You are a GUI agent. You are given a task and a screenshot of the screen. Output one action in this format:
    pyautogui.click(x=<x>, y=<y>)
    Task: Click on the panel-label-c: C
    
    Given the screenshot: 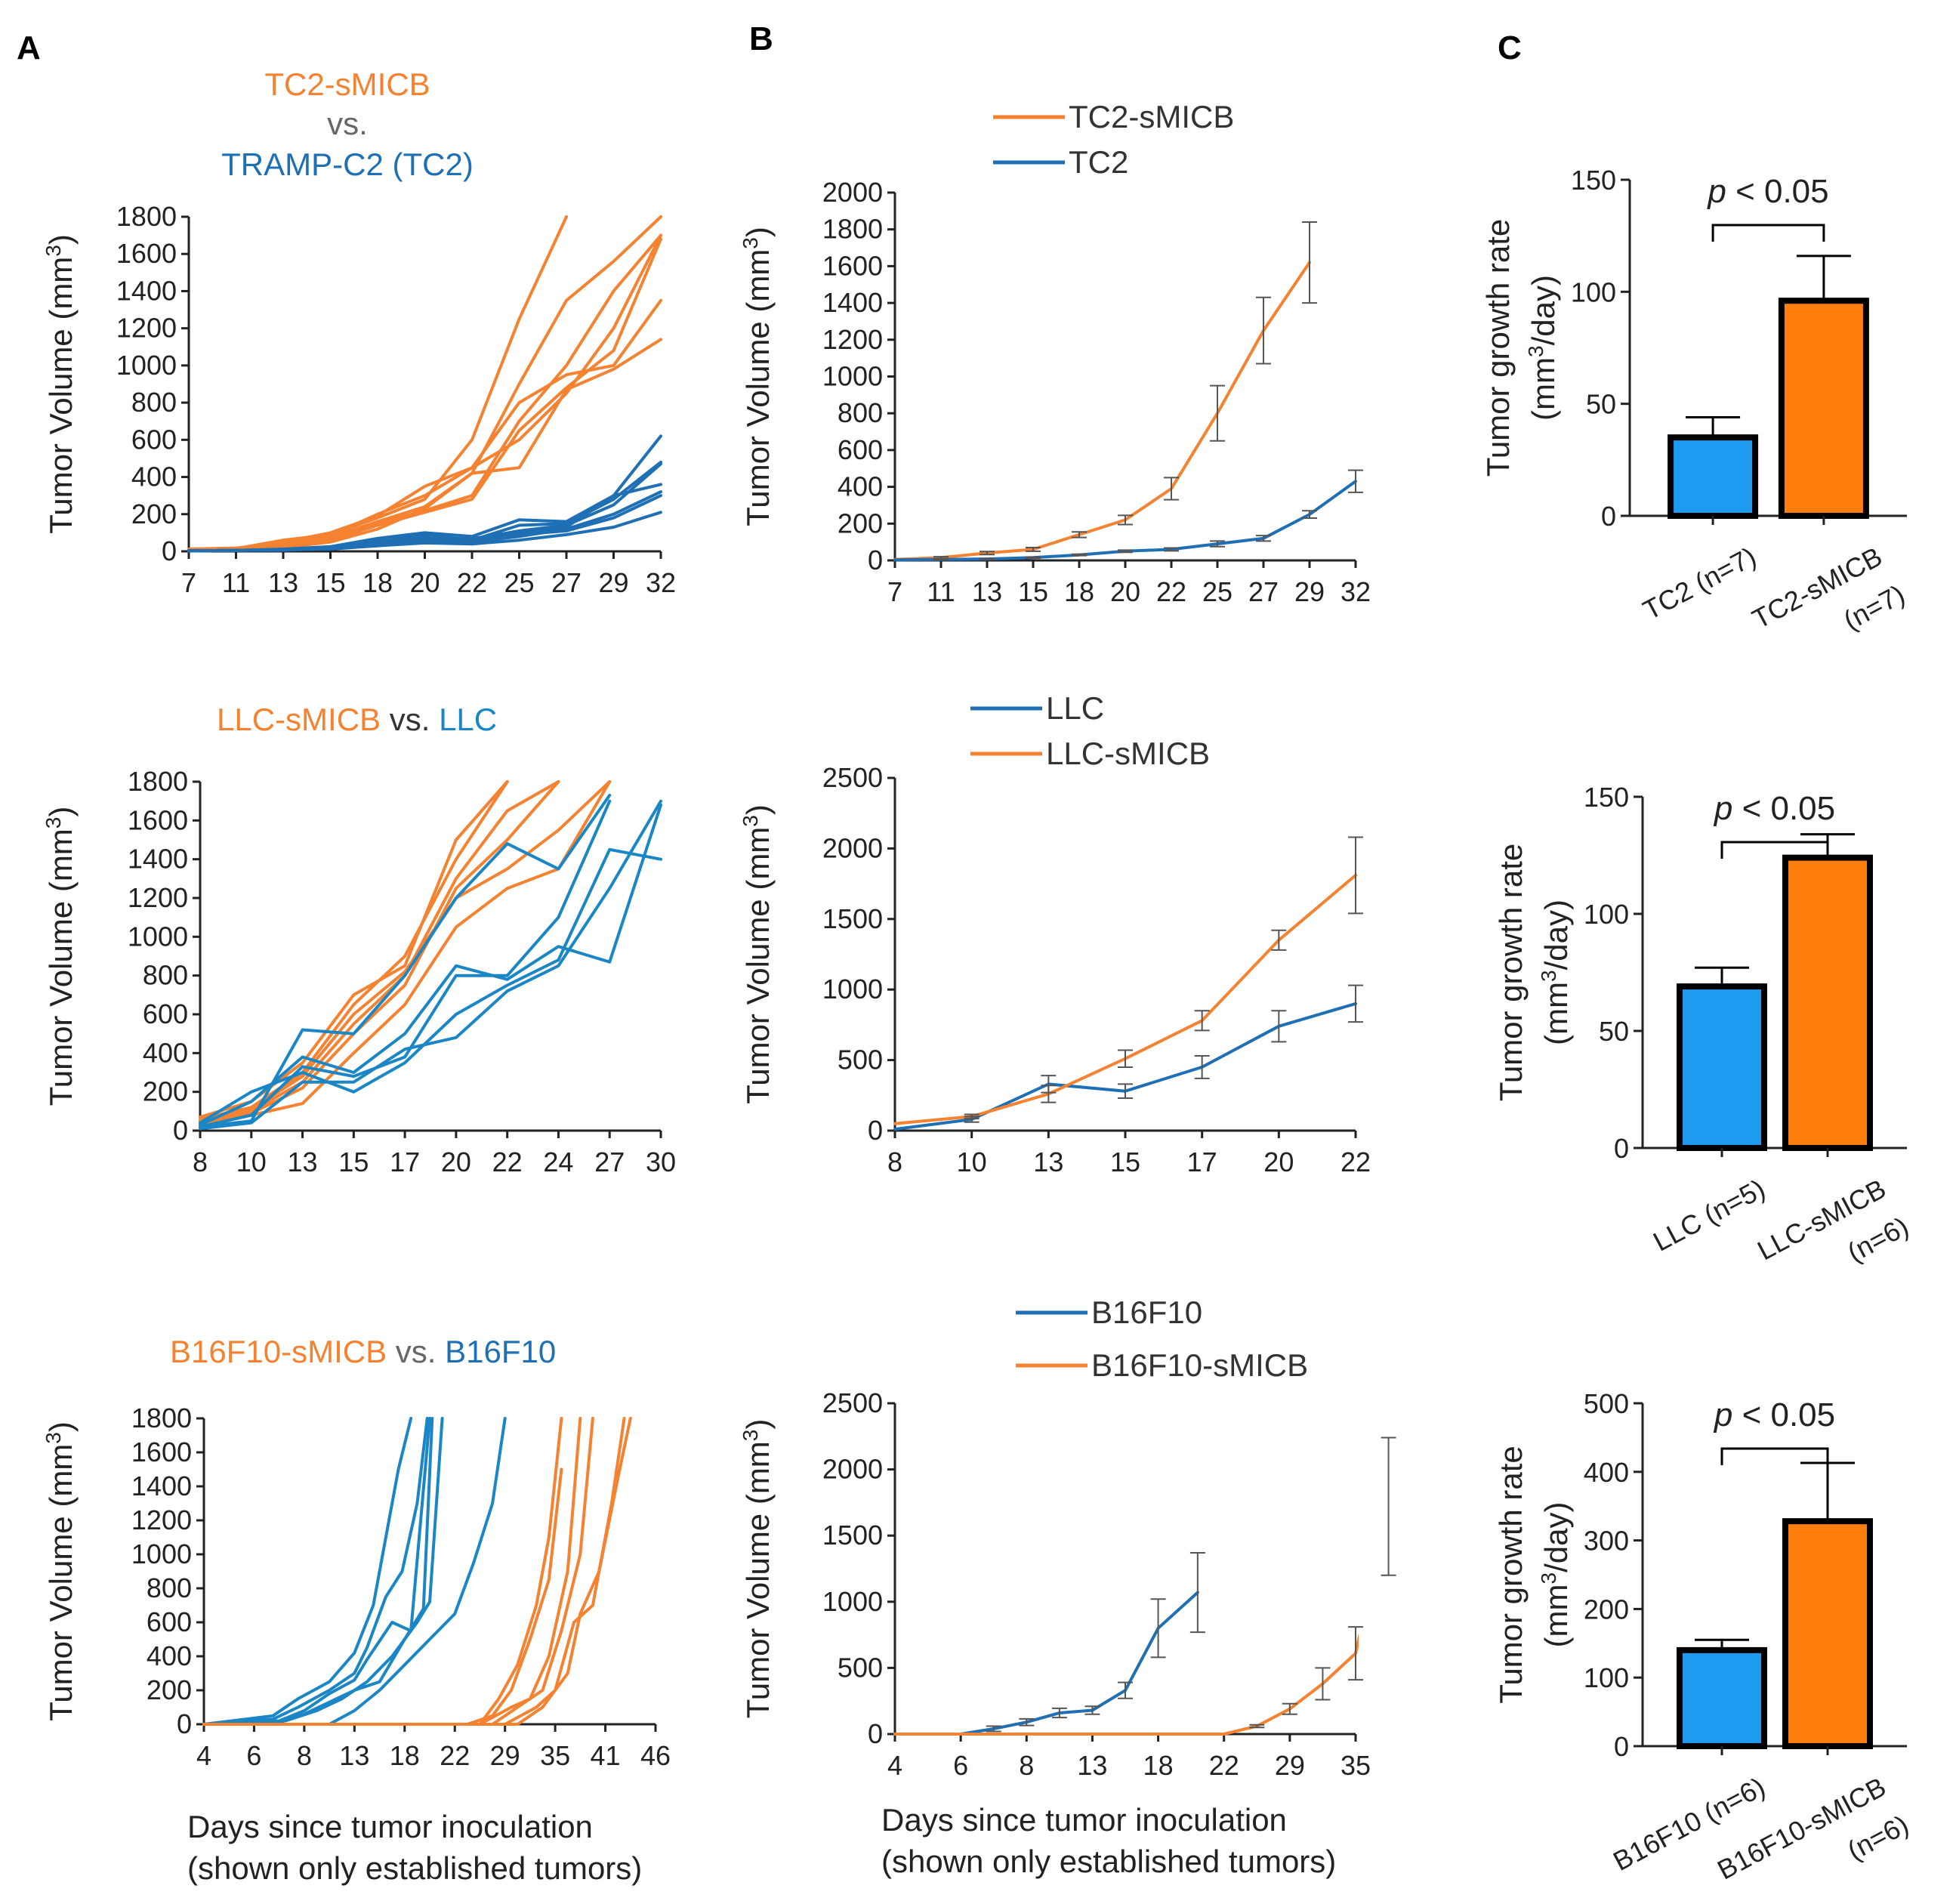 What is the action you would take?
    pyautogui.click(x=1510, y=47)
    